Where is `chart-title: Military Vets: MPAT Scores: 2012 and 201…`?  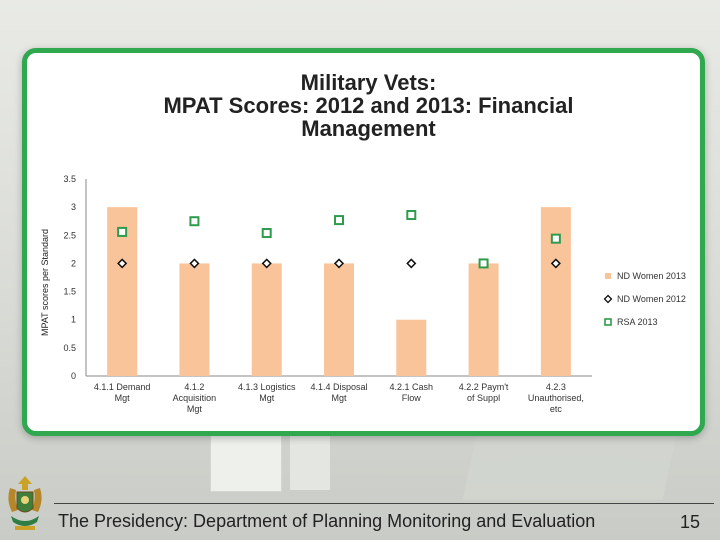
chart-title: Military Vets: MPAT Scores: 2012 and 201… is located at coordinates (368, 105).